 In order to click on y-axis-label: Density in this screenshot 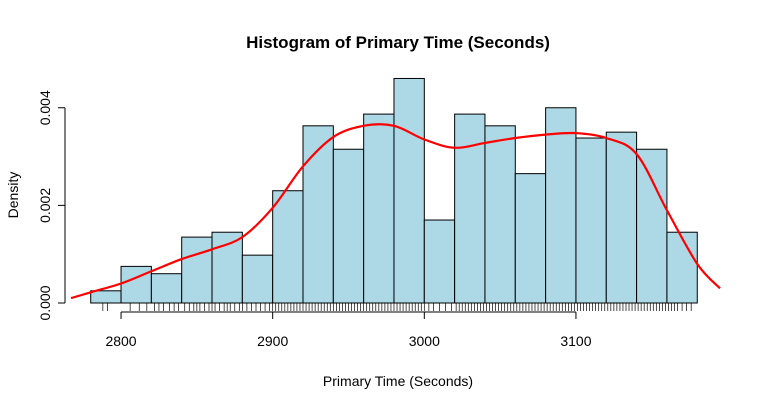, I will do `click(13, 195)`.